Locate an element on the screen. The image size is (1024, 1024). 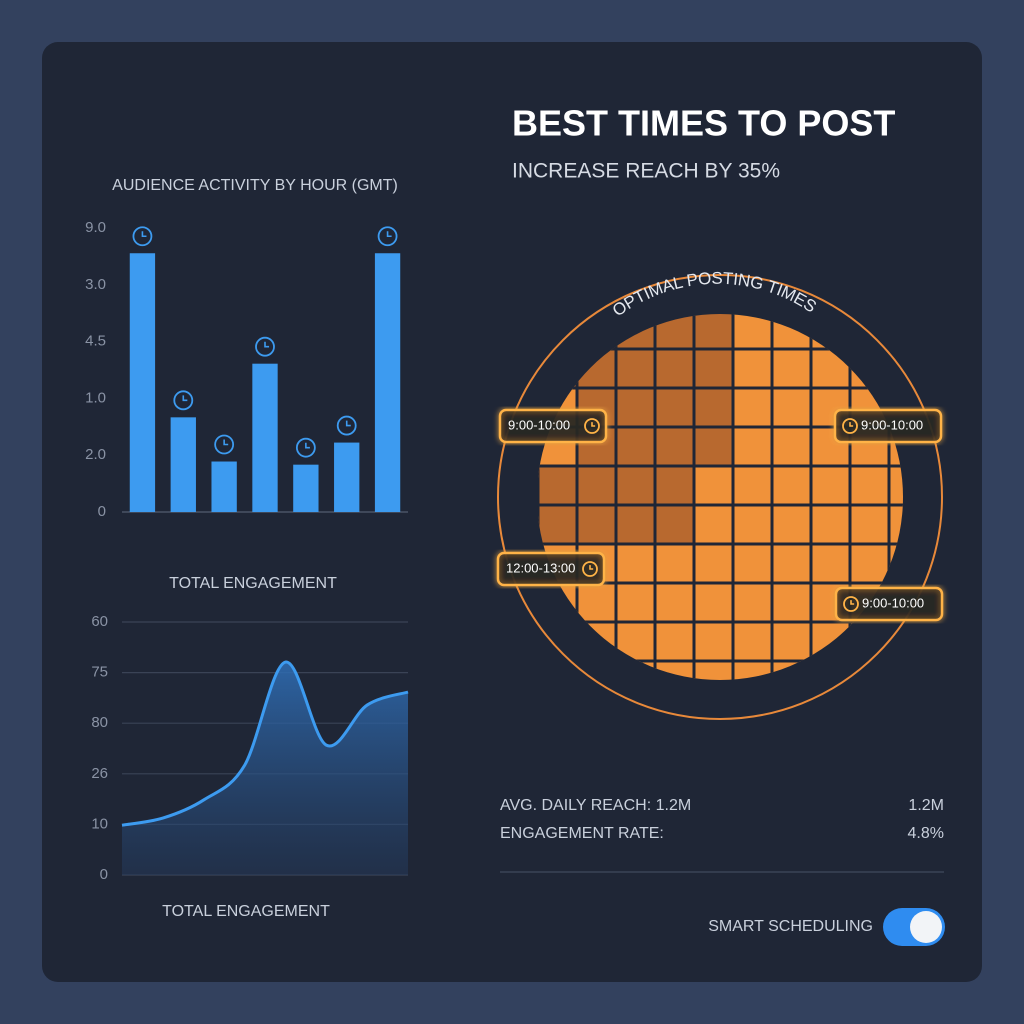
time-slot-label: 12:00-13:00 is located at coordinates (540, 567).